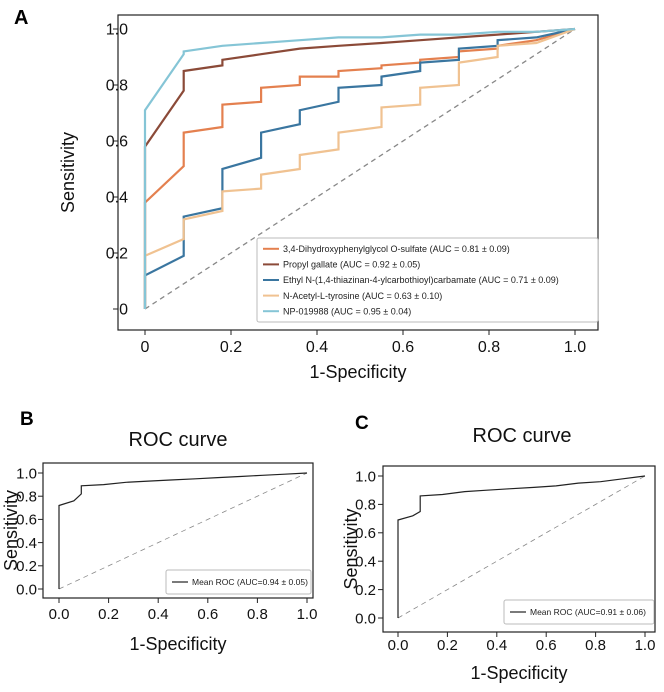  What do you see at coordinates (123, 310) in the screenshot?
I see `y-tick-label: 0` at bounding box center [123, 310].